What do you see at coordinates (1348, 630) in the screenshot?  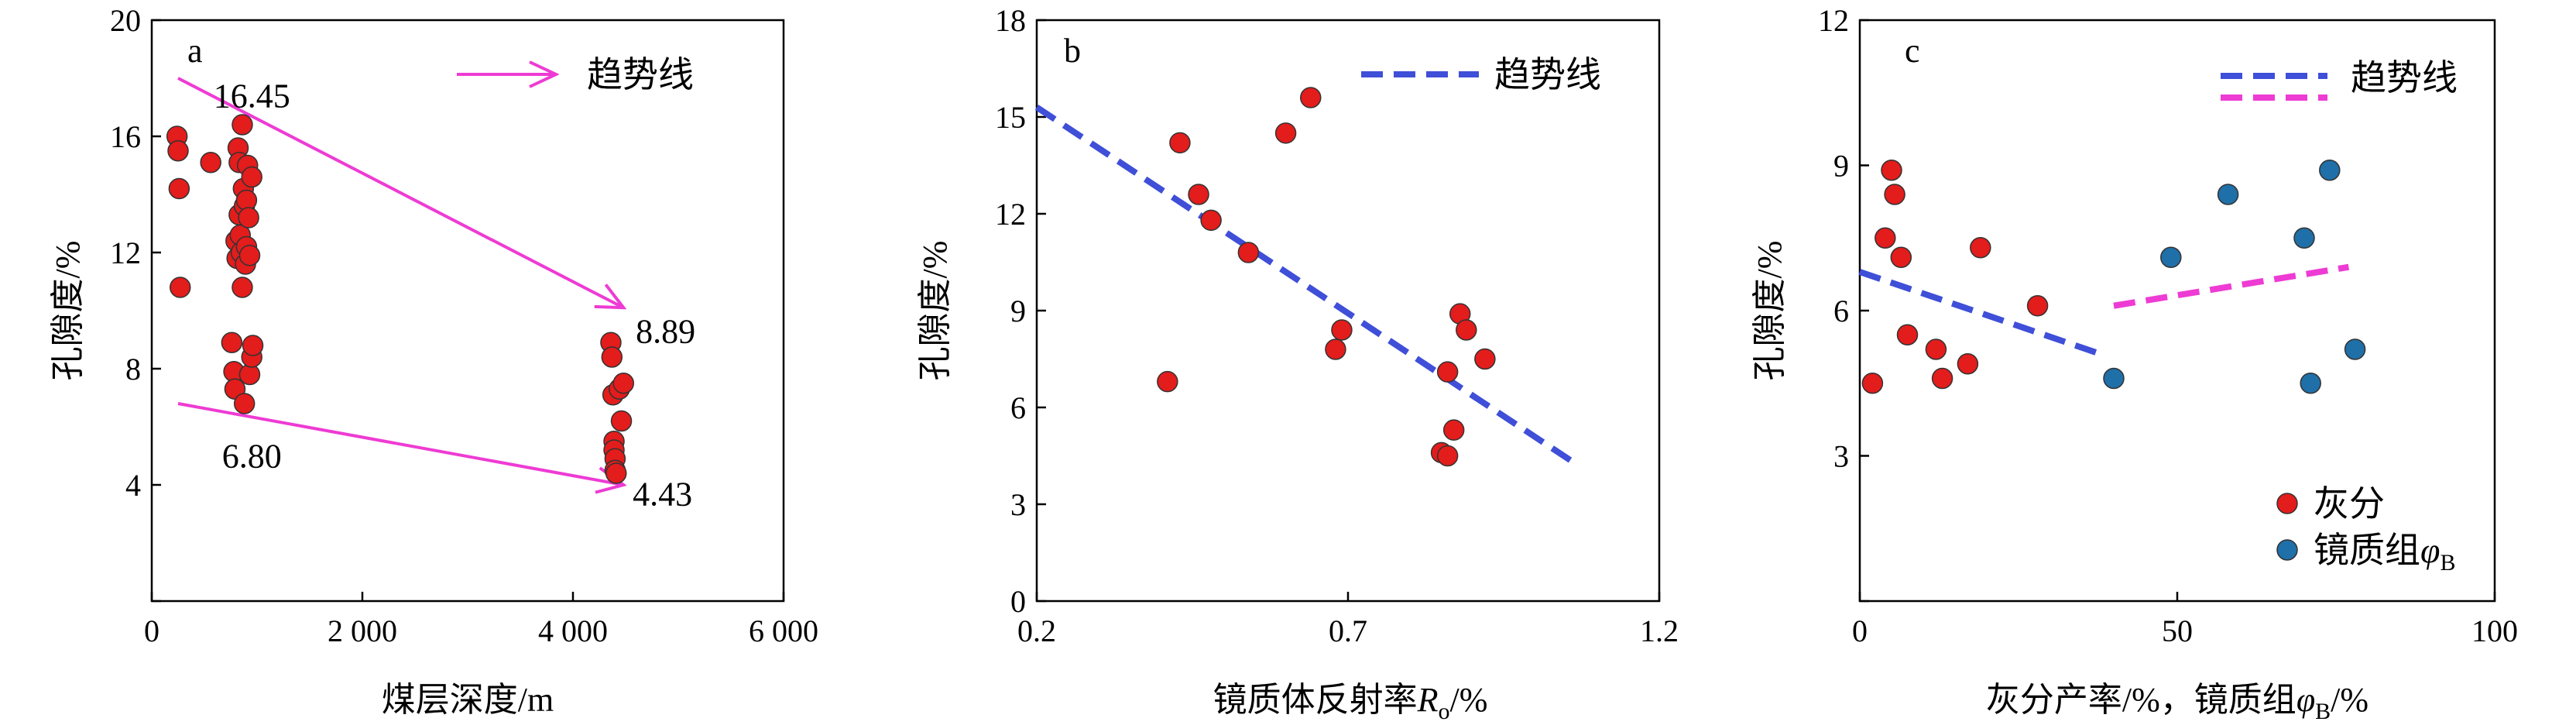 I see `x-tick-label-b: 0.7` at bounding box center [1348, 630].